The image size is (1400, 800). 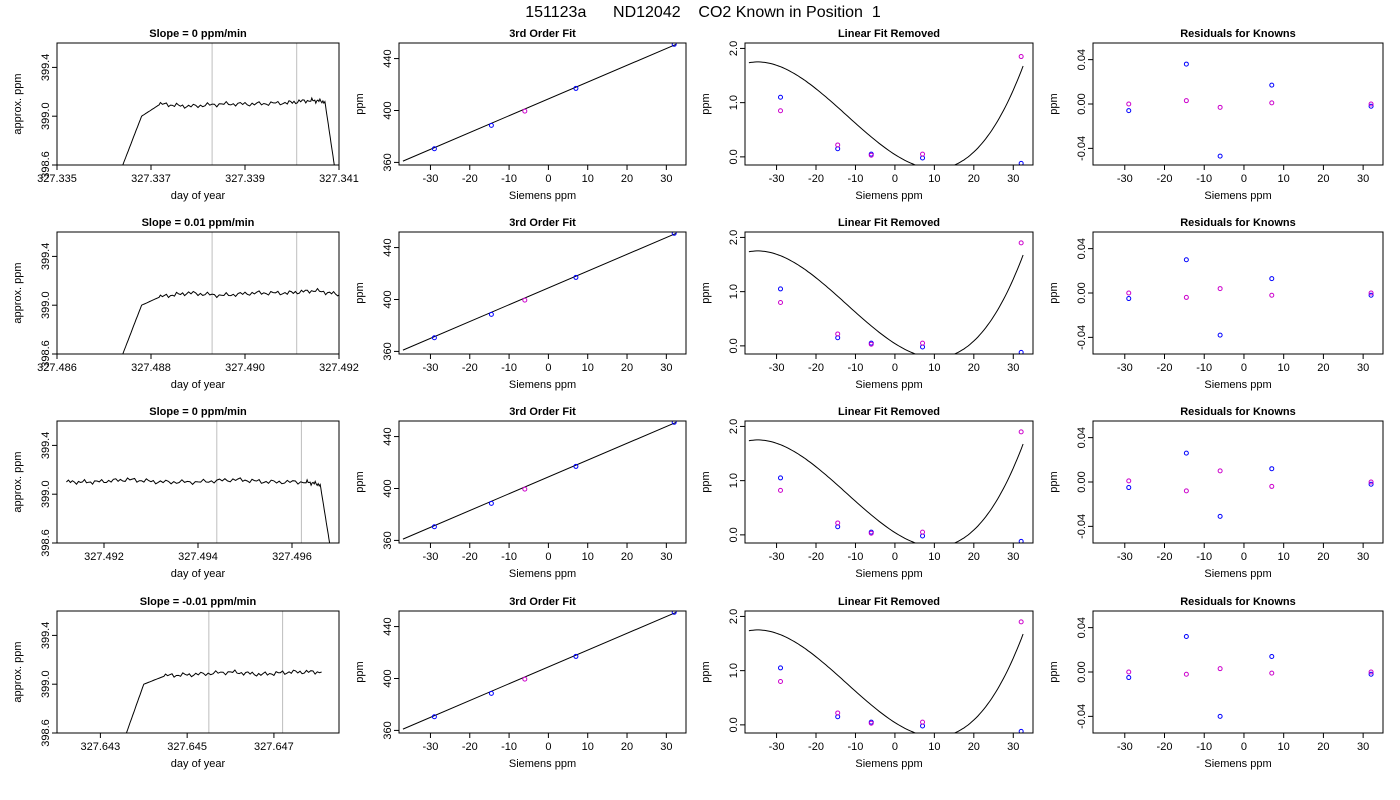 What do you see at coordinates (57, 179) in the screenshot?
I see `x-tick-label: 327.335` at bounding box center [57, 179].